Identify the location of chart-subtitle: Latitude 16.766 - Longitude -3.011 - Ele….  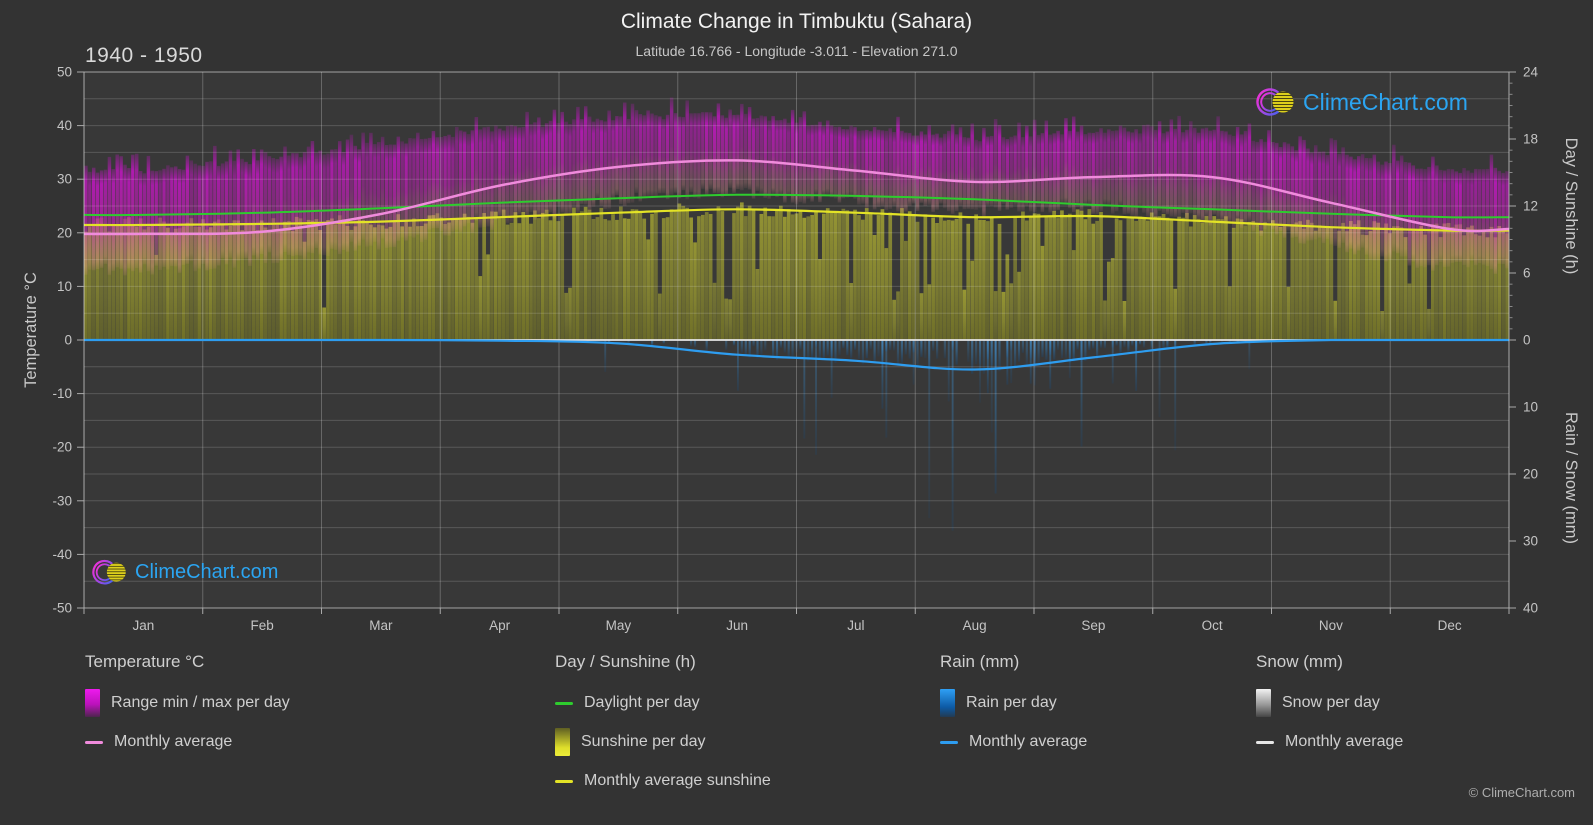
(796, 51).